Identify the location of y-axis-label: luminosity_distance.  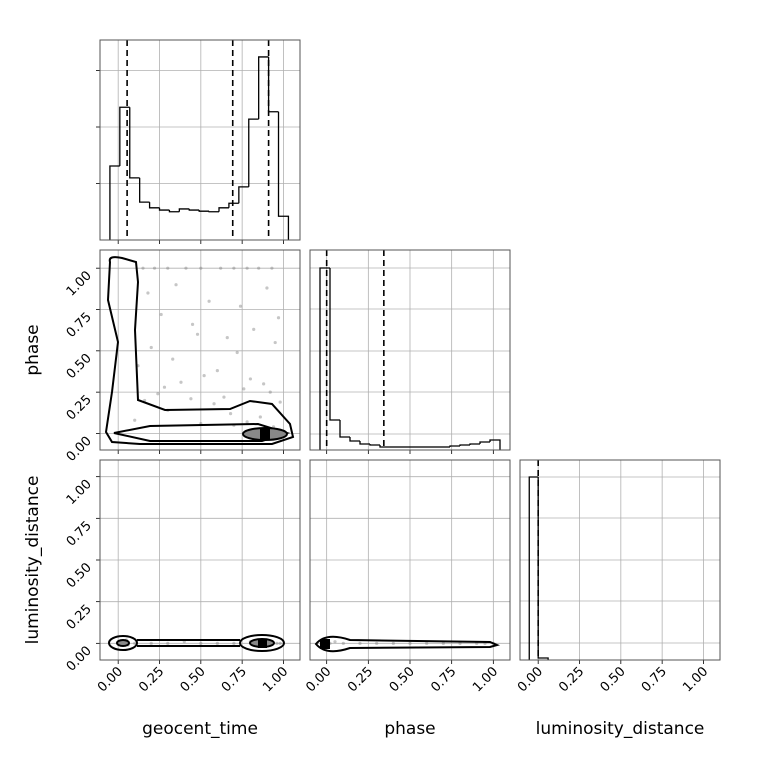
(33, 560).